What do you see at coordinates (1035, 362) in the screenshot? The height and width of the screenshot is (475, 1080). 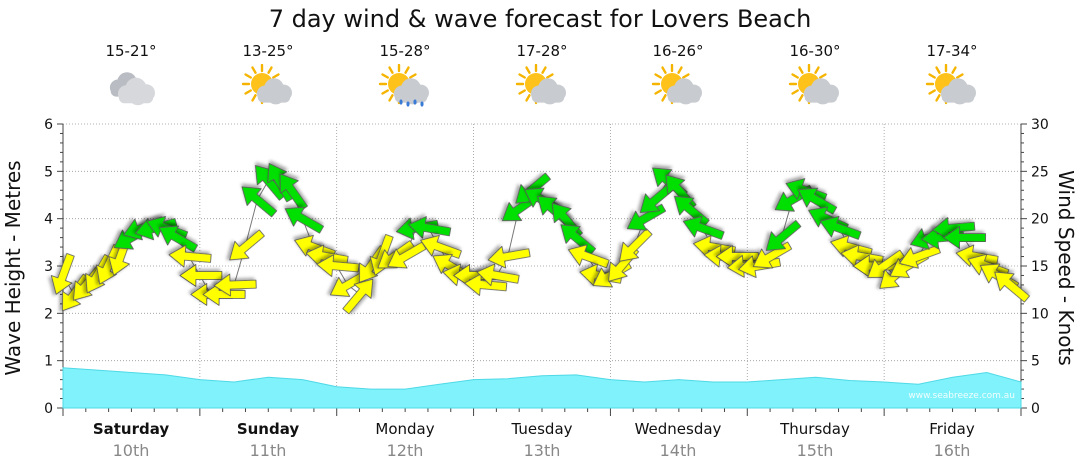 I see `y2-tick-label: 5` at bounding box center [1035, 362].